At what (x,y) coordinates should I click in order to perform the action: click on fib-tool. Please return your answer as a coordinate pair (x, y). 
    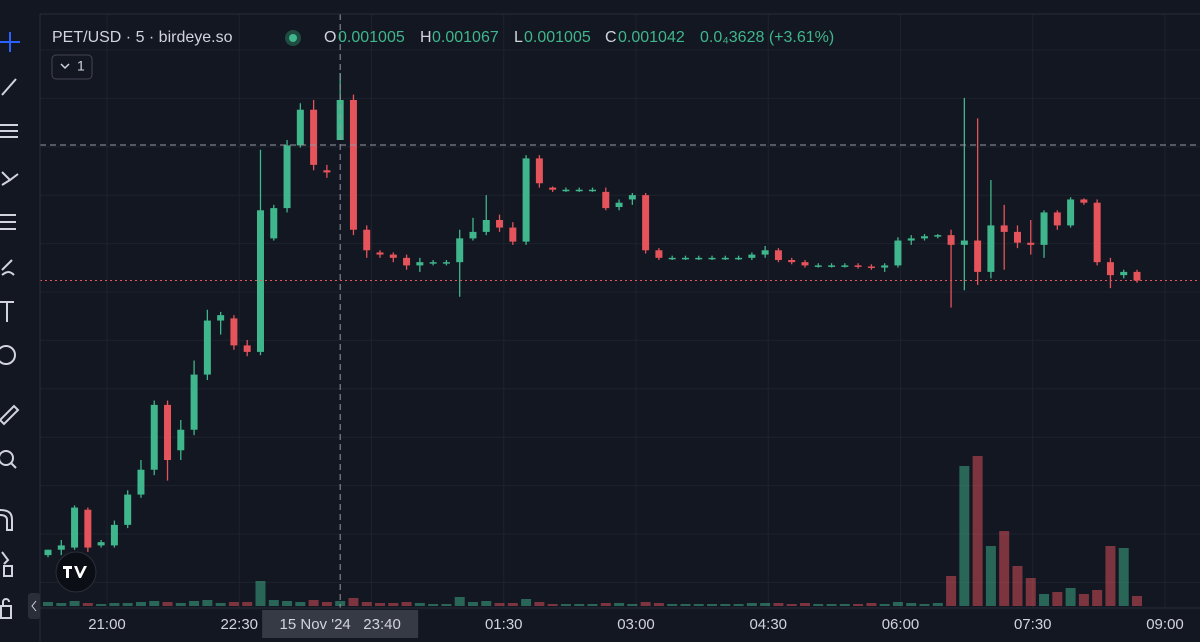
    Looking at the image, I should click on (9, 131).